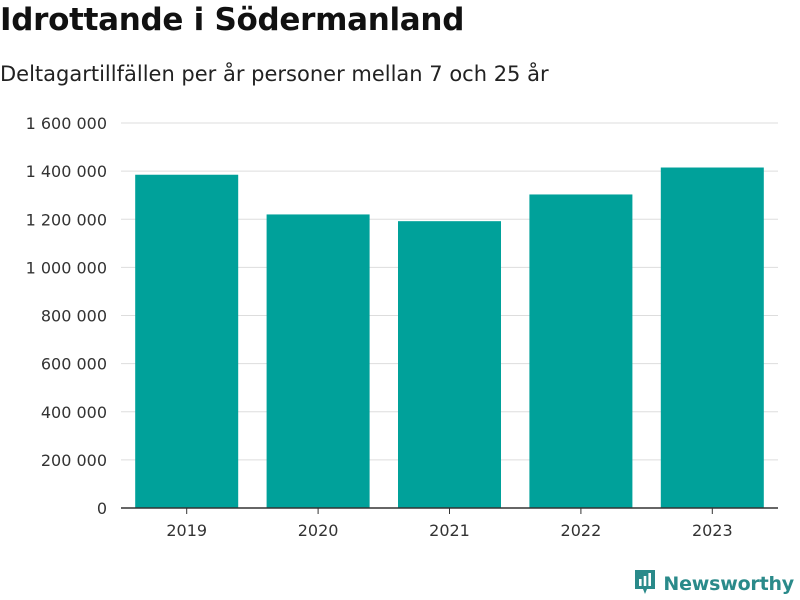  Describe the element at coordinates (449, 530) in the screenshot. I see `x-tick-label: 2021` at that location.